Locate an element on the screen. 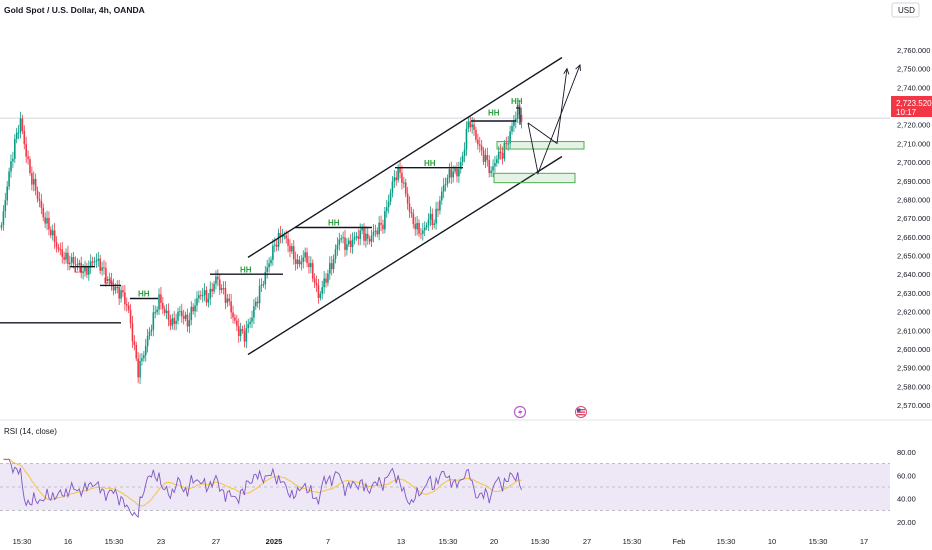  currency-badge is located at coordinates (905, 10).